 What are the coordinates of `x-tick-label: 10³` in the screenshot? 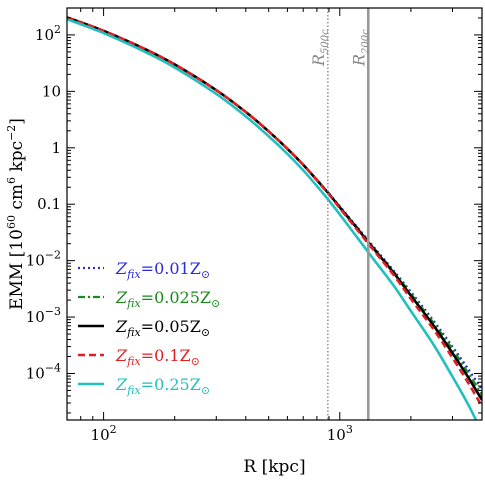 It's located at (340, 433).